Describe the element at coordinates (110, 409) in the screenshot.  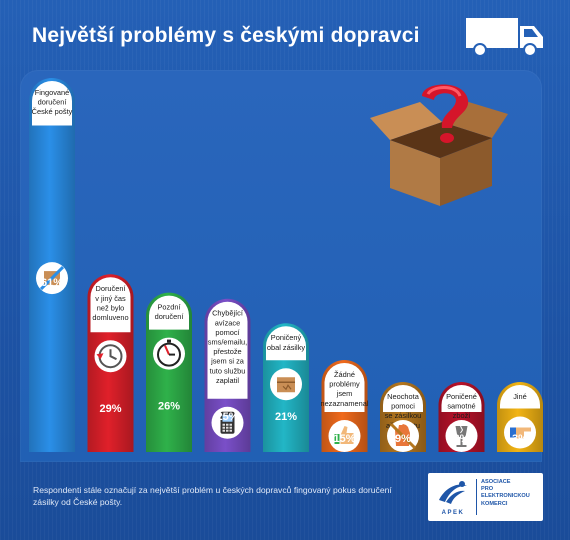
I see `value-label: 29%` at that location.